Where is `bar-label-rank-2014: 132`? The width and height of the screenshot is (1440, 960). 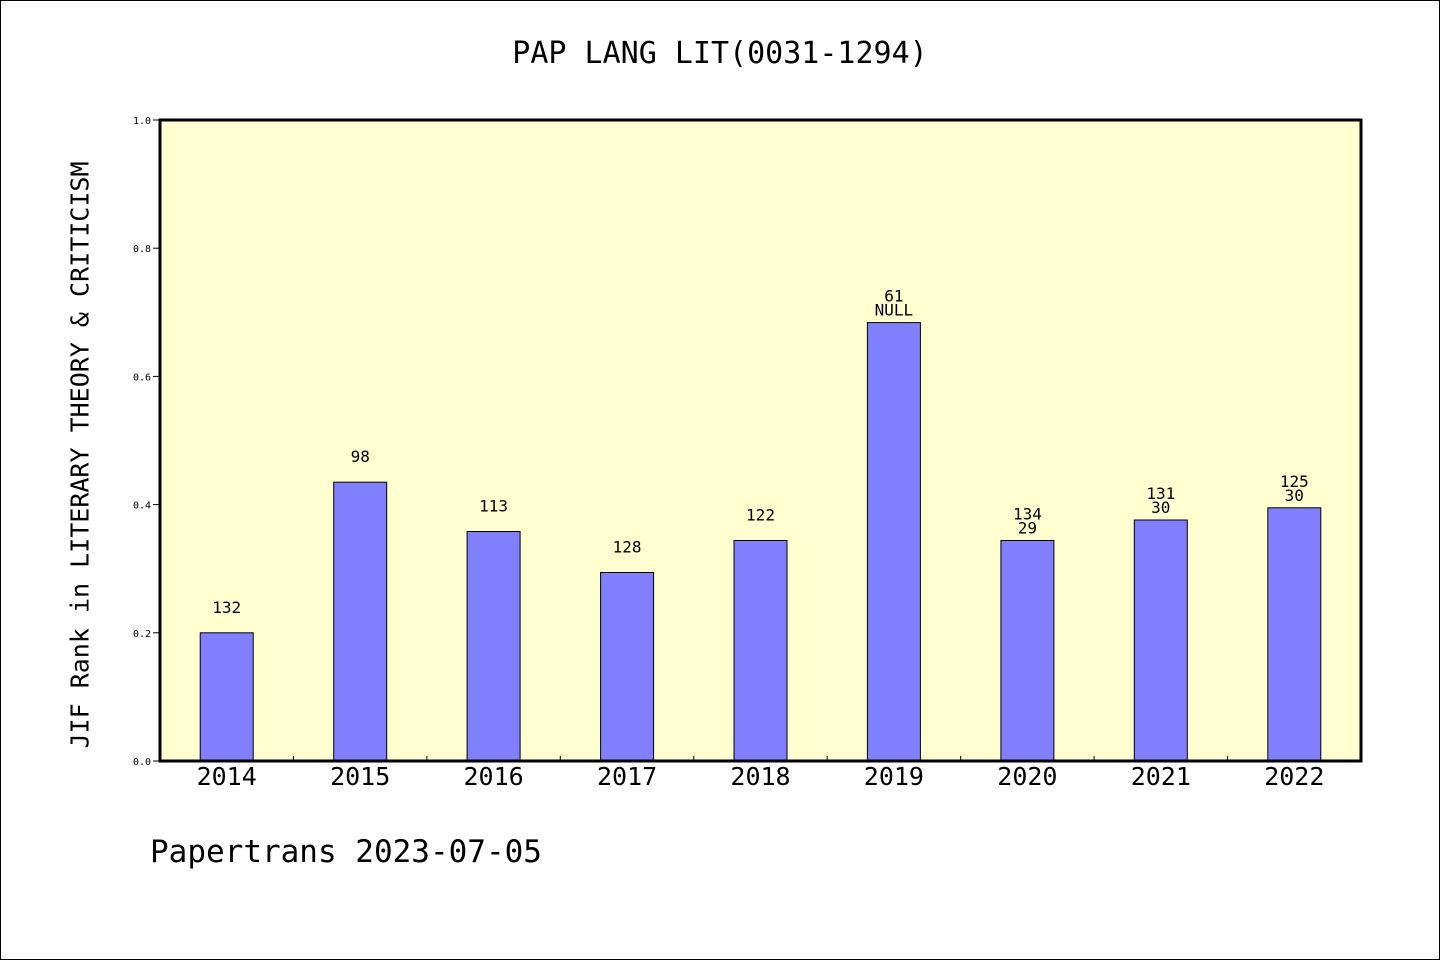
bar-label-rank-2014: 132 is located at coordinates (226, 607).